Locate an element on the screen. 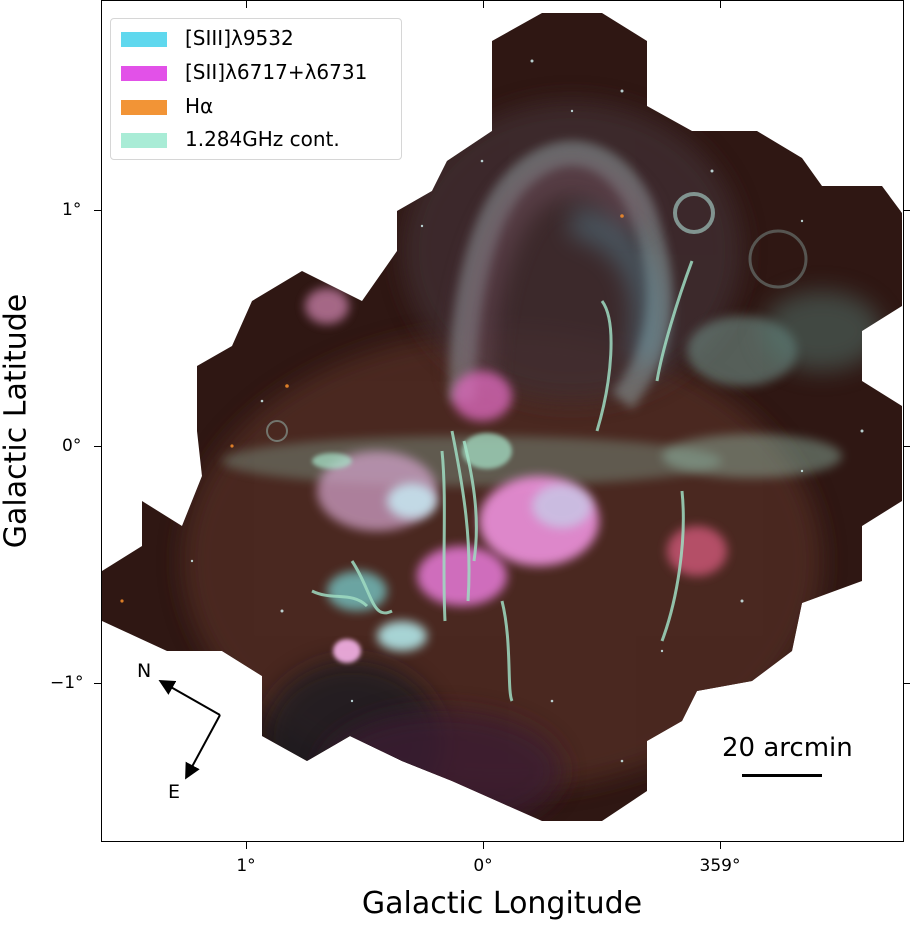 The height and width of the screenshot is (926, 910). compass-east-label: E is located at coordinates (174, 792).